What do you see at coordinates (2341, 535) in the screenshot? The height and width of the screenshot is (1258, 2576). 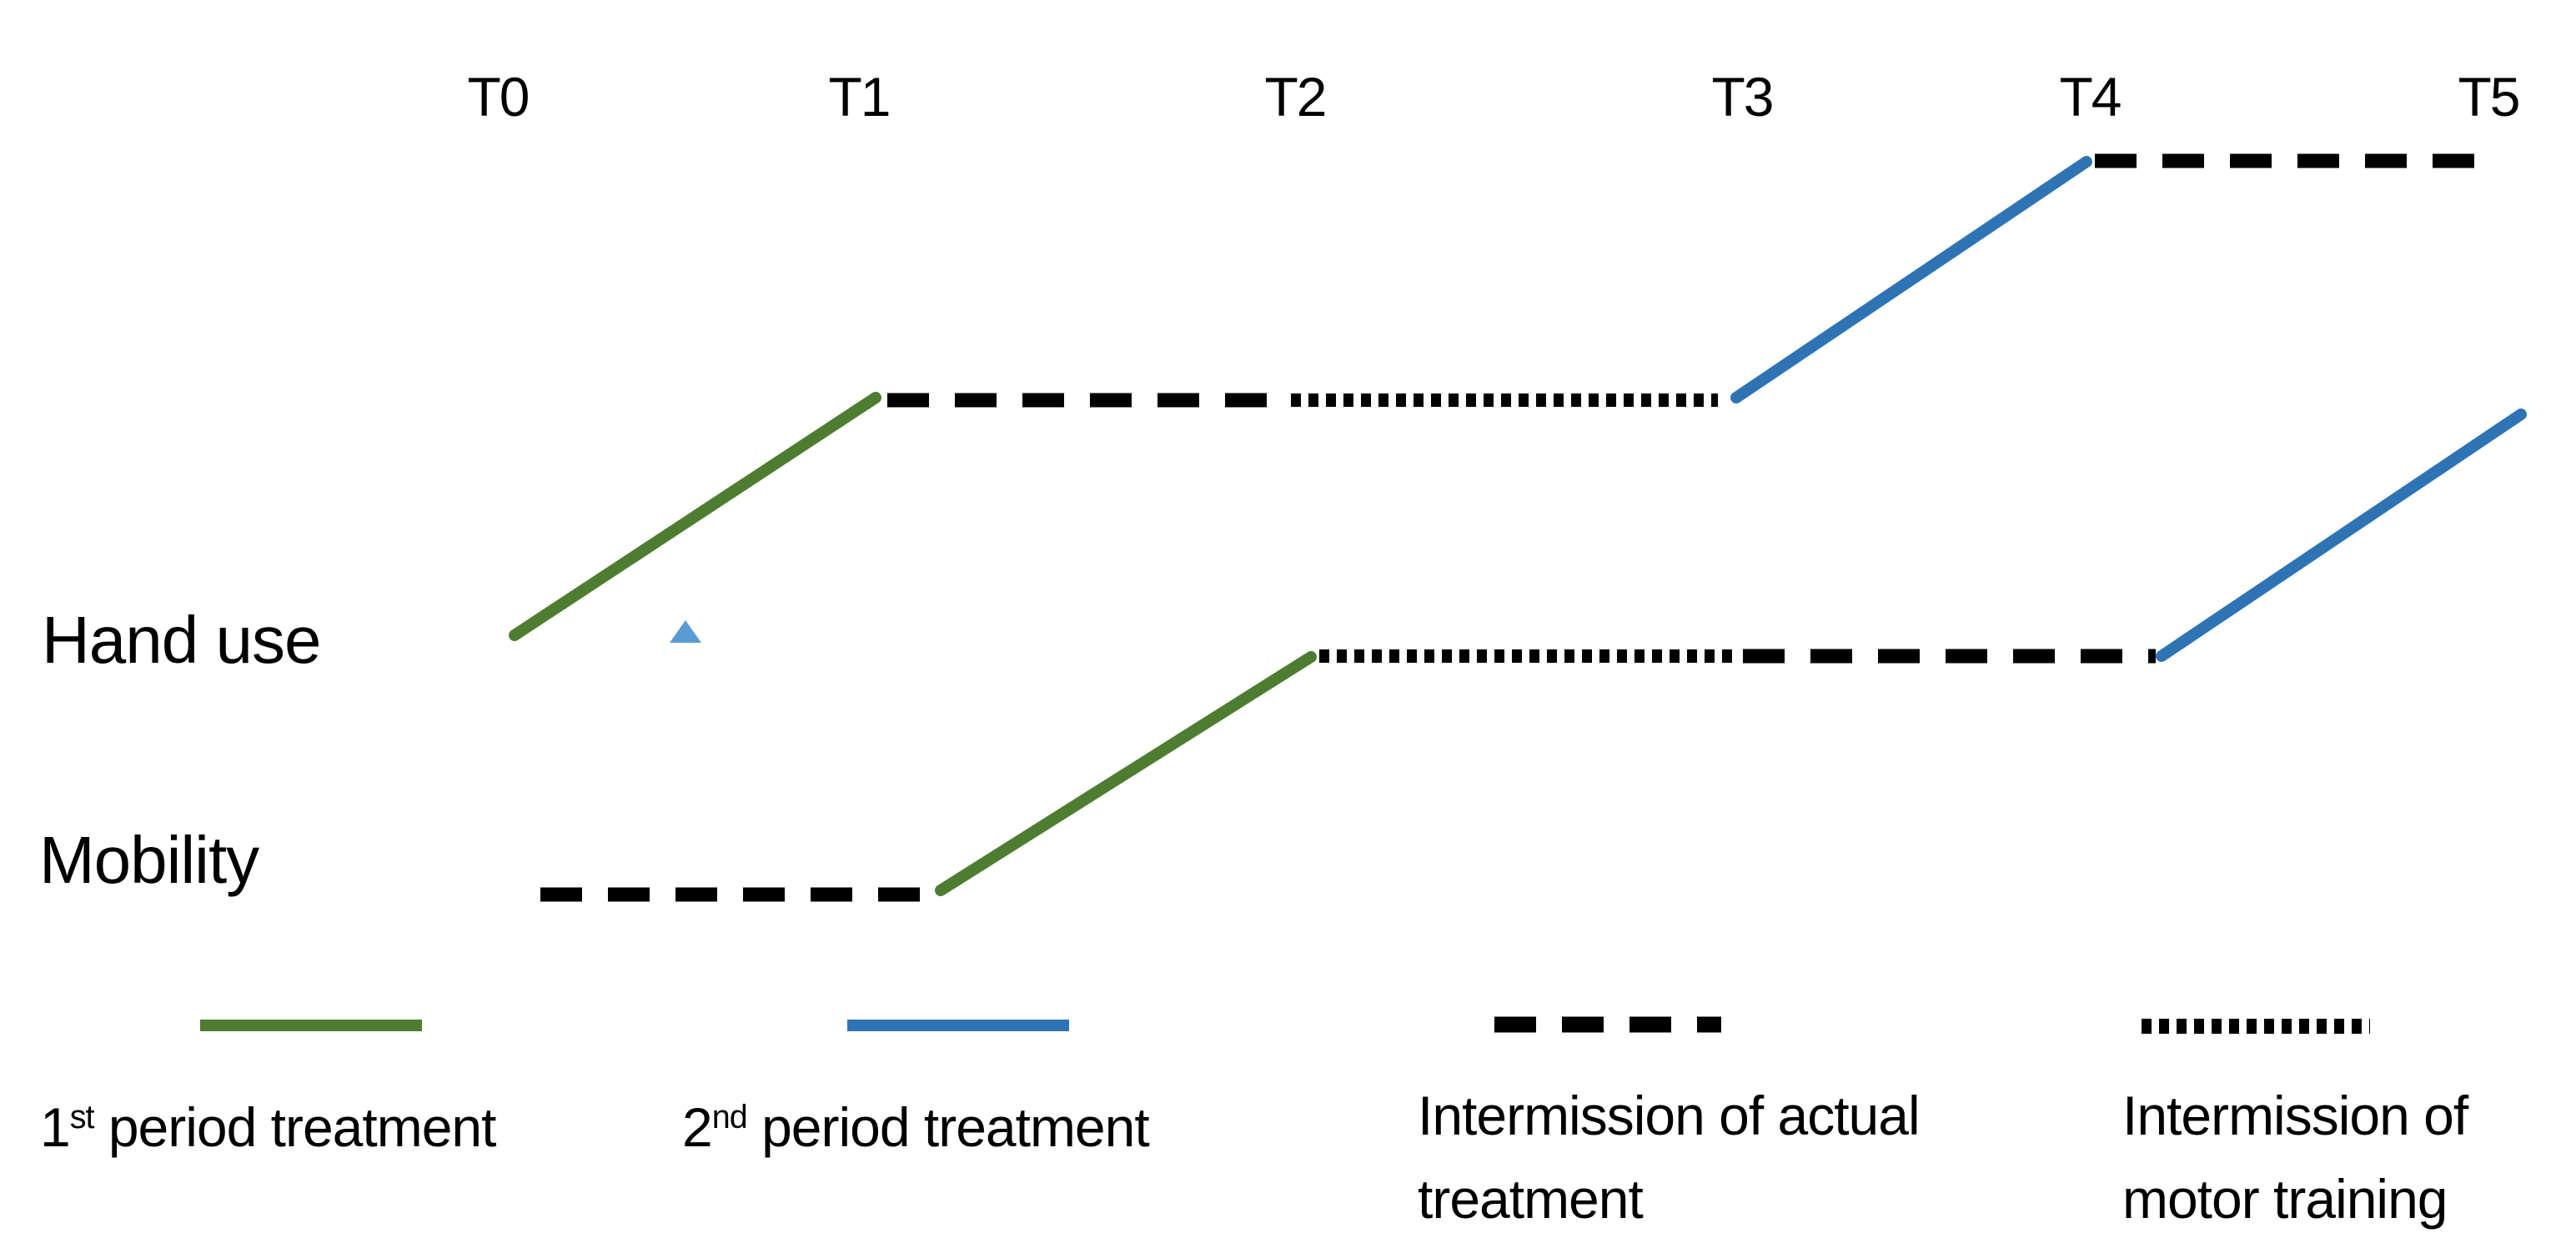 I see `segment-mobility-T4-T5` at bounding box center [2341, 535].